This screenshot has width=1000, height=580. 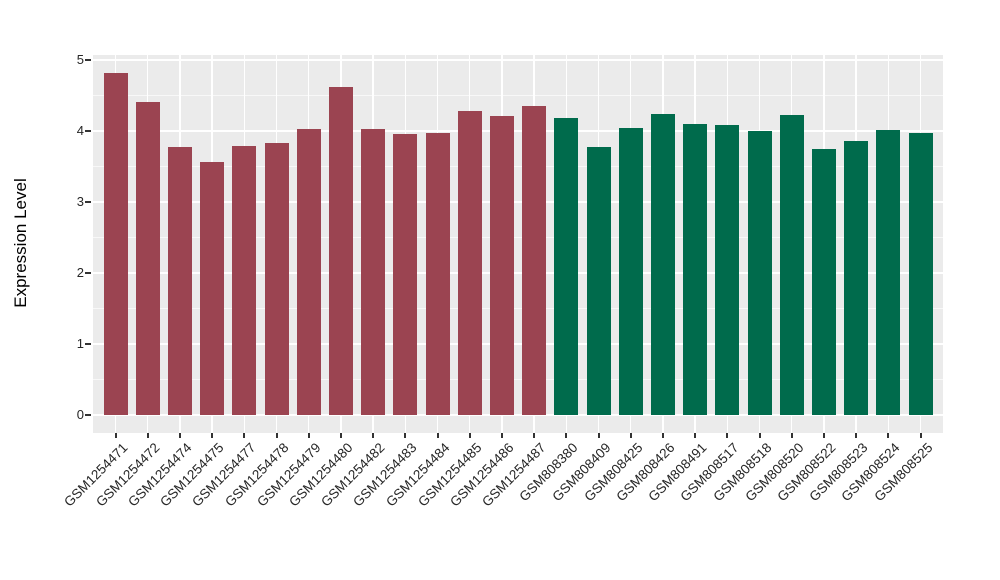 I want to click on bar-GSM808491, so click(x=695, y=269).